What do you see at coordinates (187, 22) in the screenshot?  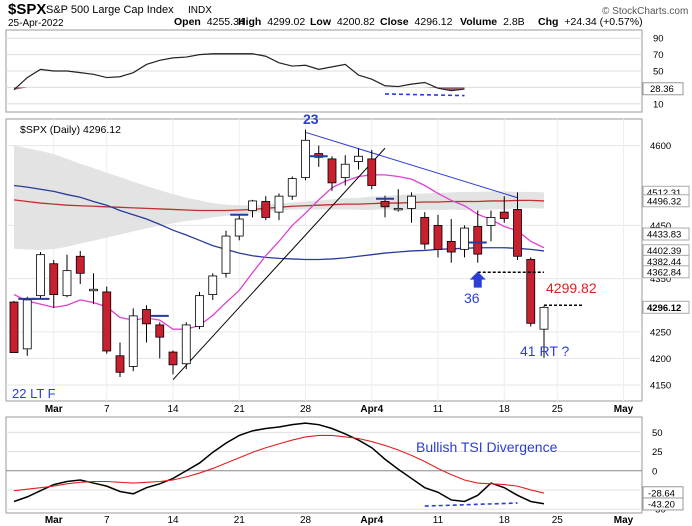 I see `open-label: Open` at bounding box center [187, 22].